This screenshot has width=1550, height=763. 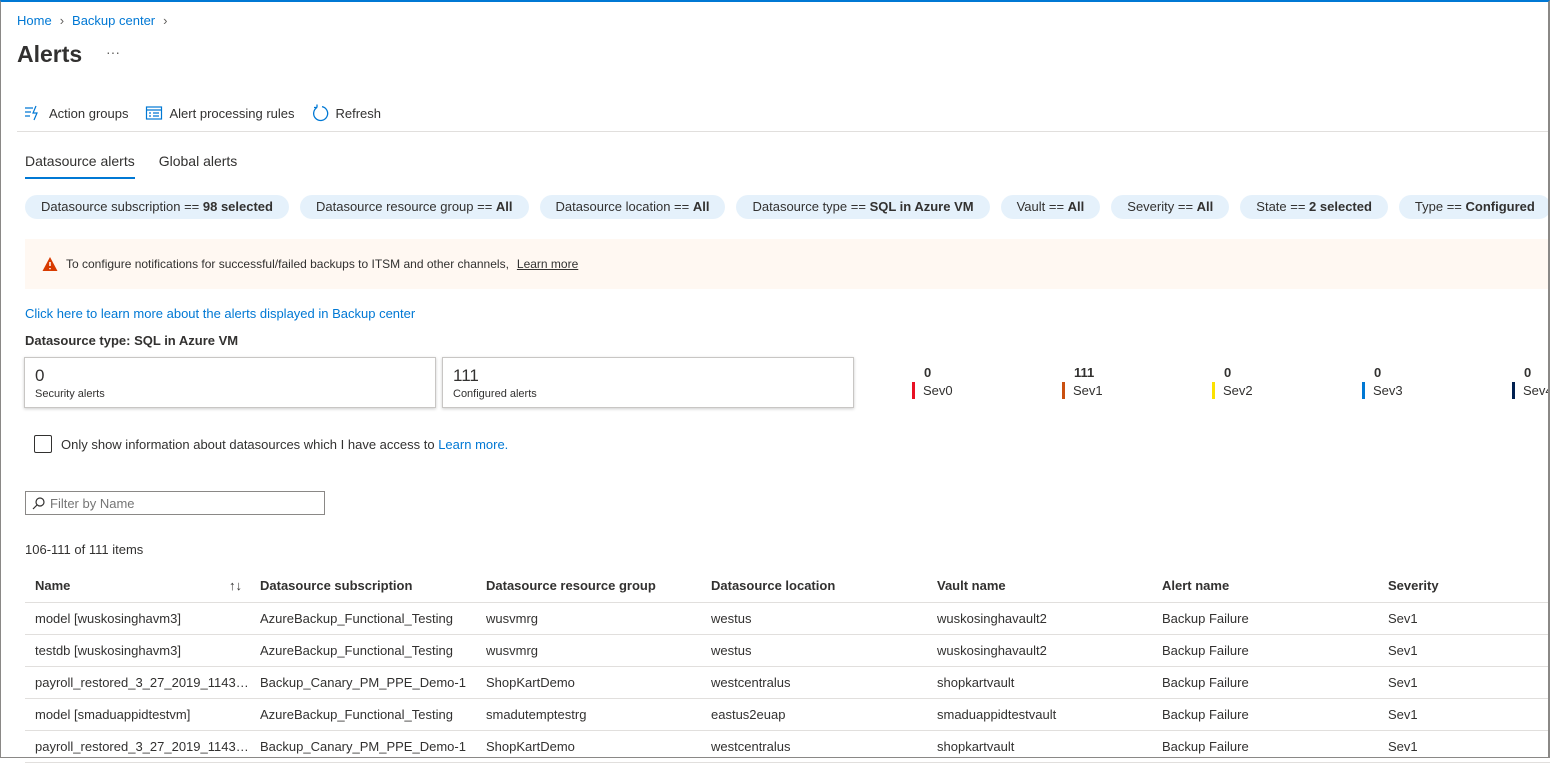 I want to click on filter-value: SQL in Azure VM, so click(x=921, y=206).